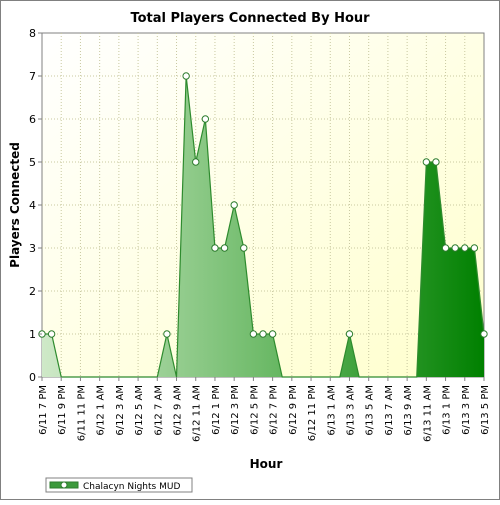 The width and height of the screenshot is (500, 505). I want to click on legend-marker, so click(64, 485).